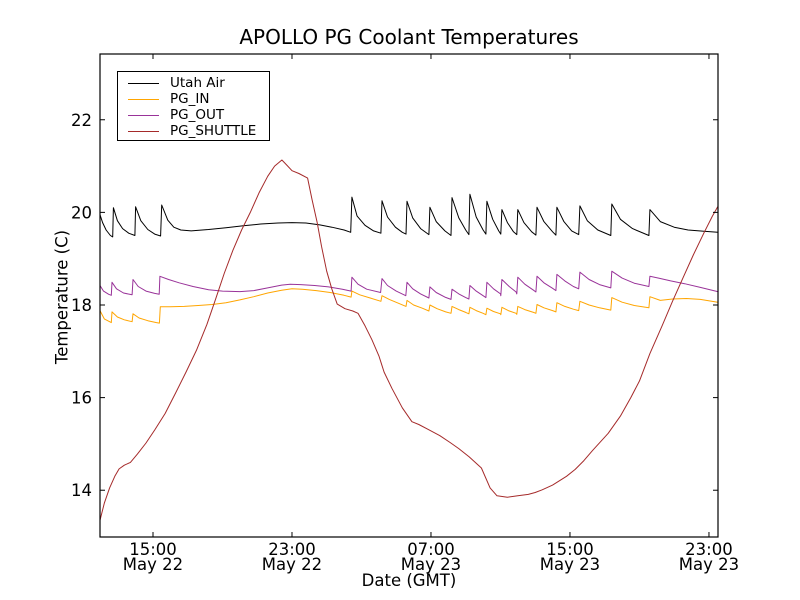 The height and width of the screenshot is (600, 800). Describe the element at coordinates (81, 398) in the screenshot. I see `y-tick-label: 16` at that location.